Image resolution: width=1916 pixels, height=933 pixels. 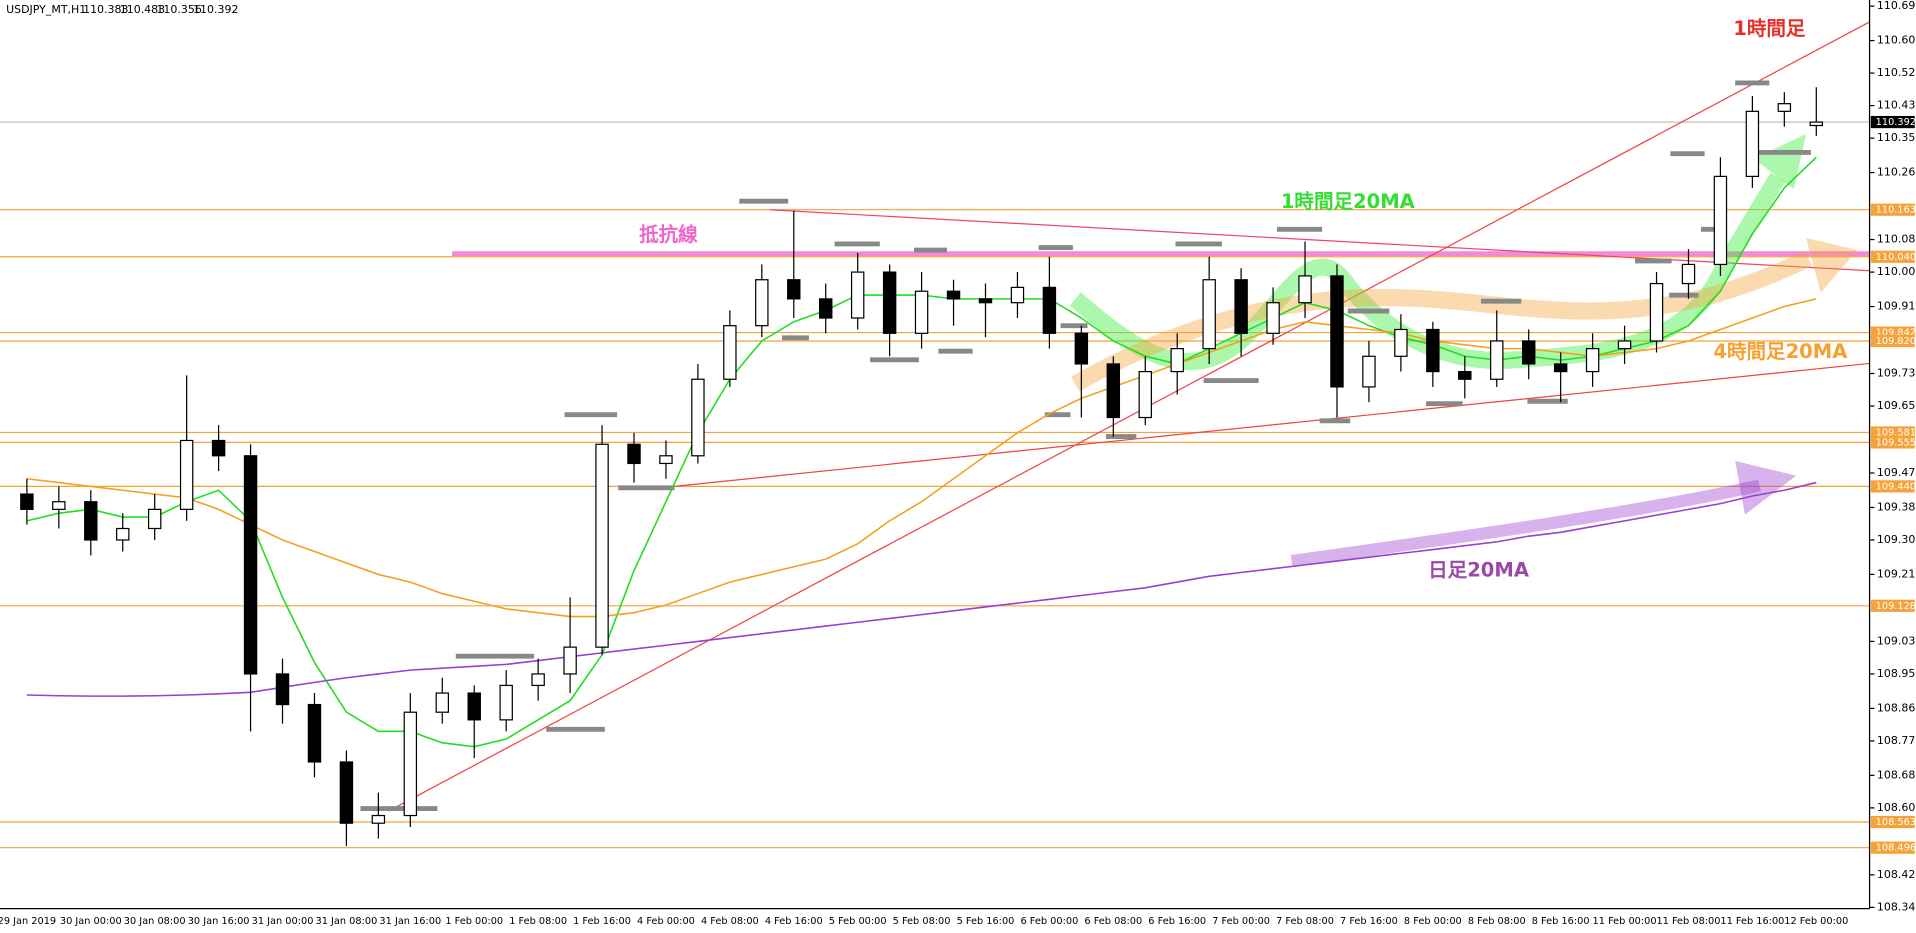 What do you see at coordinates (28, 921) in the screenshot?
I see `x-tick-label: 29 Jan 2019` at bounding box center [28, 921].